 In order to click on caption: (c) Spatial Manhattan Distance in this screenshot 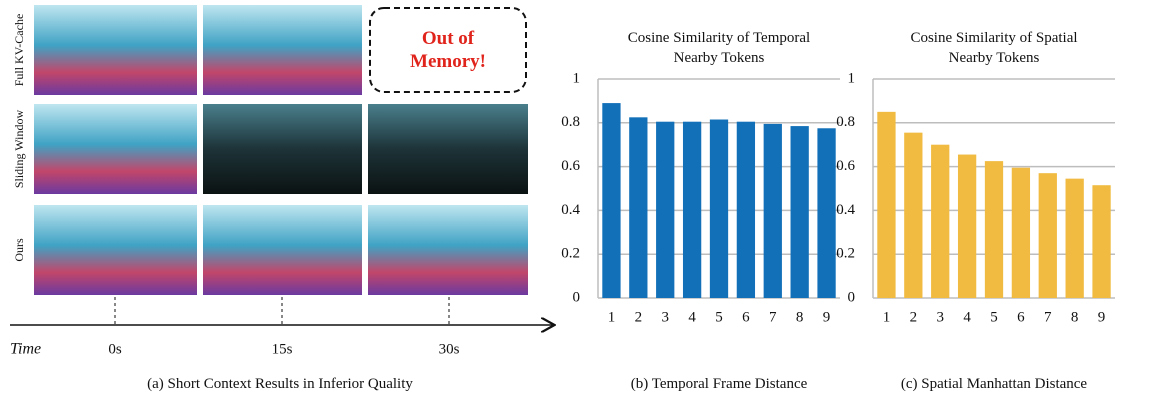, I will do `click(994, 384)`.